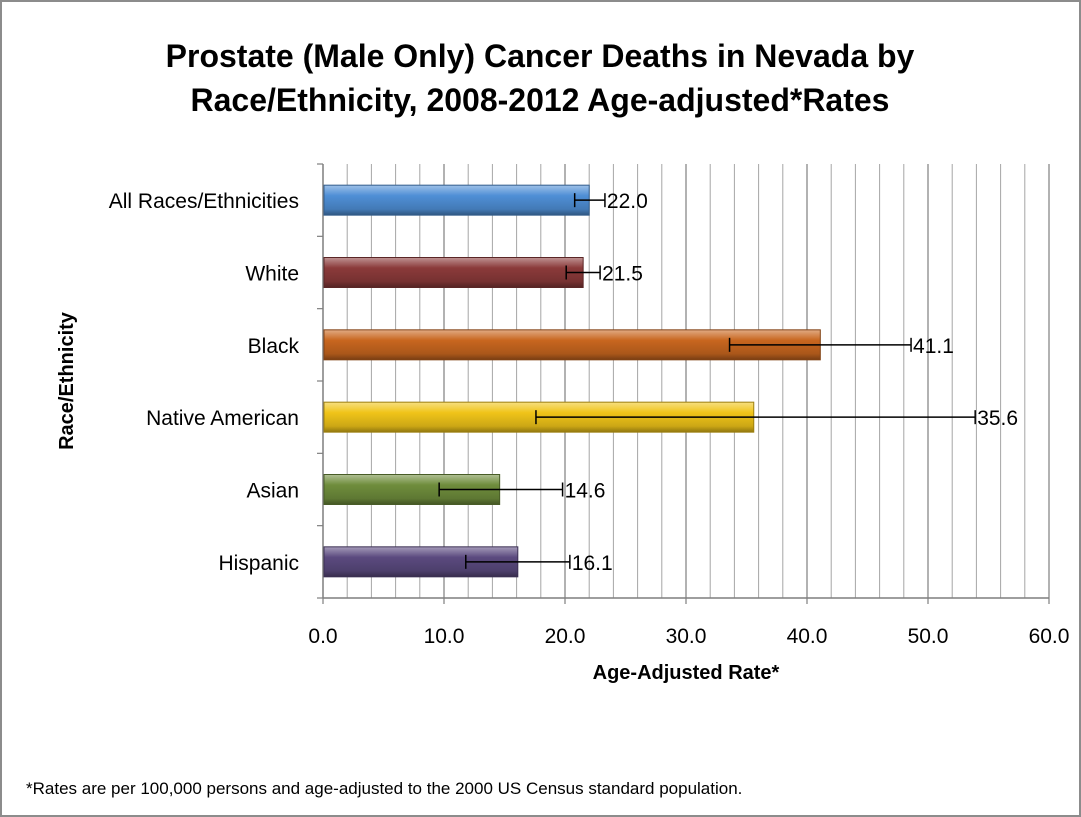 The height and width of the screenshot is (817, 1081). I want to click on y-axis-title: Race/Ethnicity, so click(67, 380).